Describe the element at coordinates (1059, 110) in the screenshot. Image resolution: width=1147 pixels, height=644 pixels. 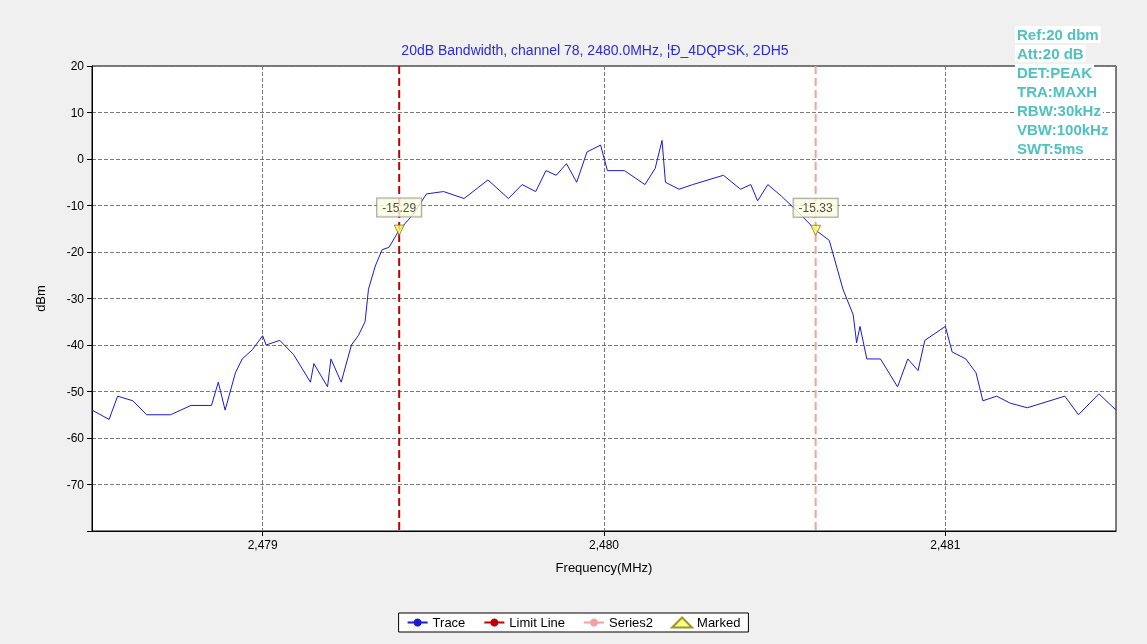
I see `annotation: RBW:30kHz` at that location.